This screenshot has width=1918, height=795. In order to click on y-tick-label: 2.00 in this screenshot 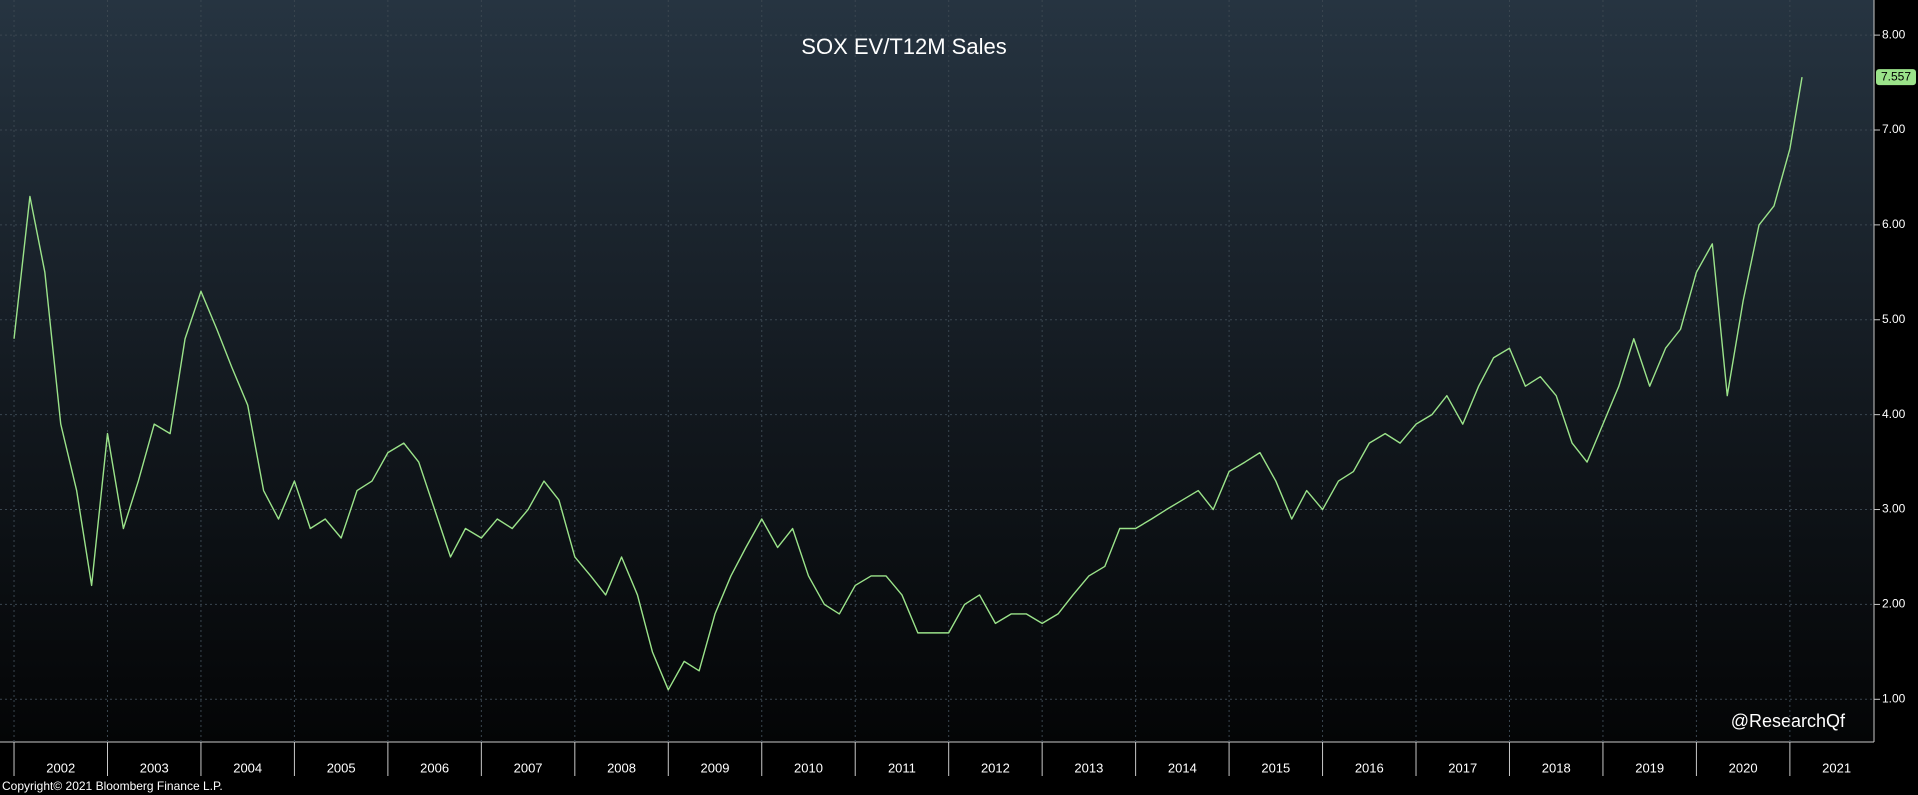, I will do `click(1894, 604)`.